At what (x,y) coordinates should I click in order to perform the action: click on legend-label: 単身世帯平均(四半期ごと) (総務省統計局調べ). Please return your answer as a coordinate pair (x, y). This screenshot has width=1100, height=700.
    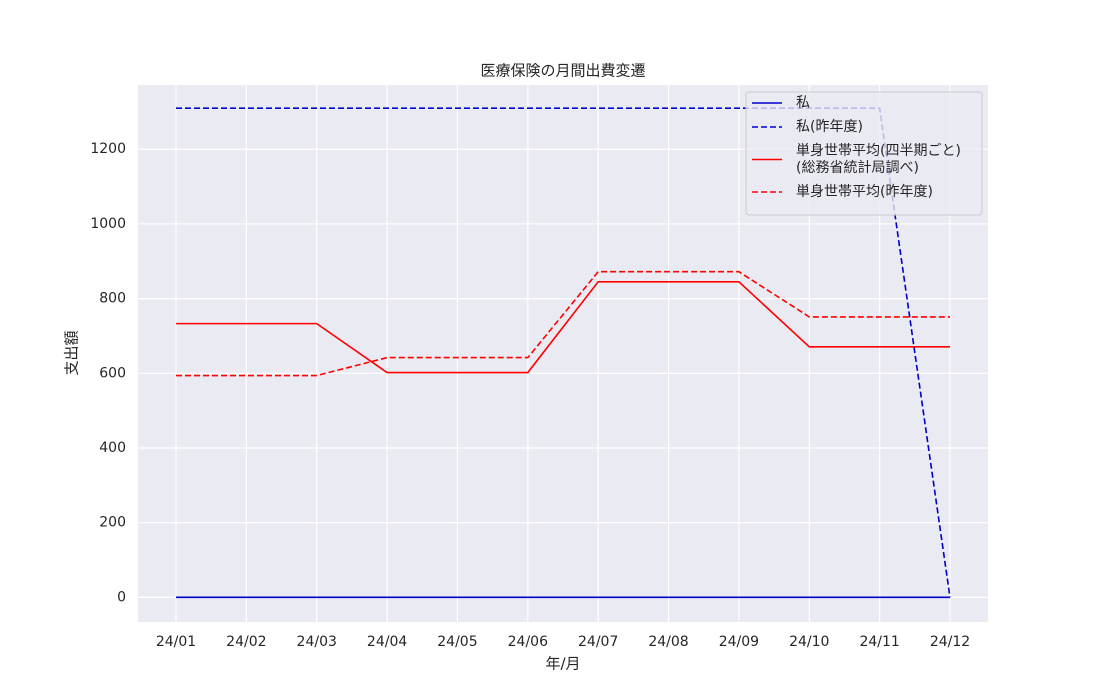
    Looking at the image, I should click on (878, 159).